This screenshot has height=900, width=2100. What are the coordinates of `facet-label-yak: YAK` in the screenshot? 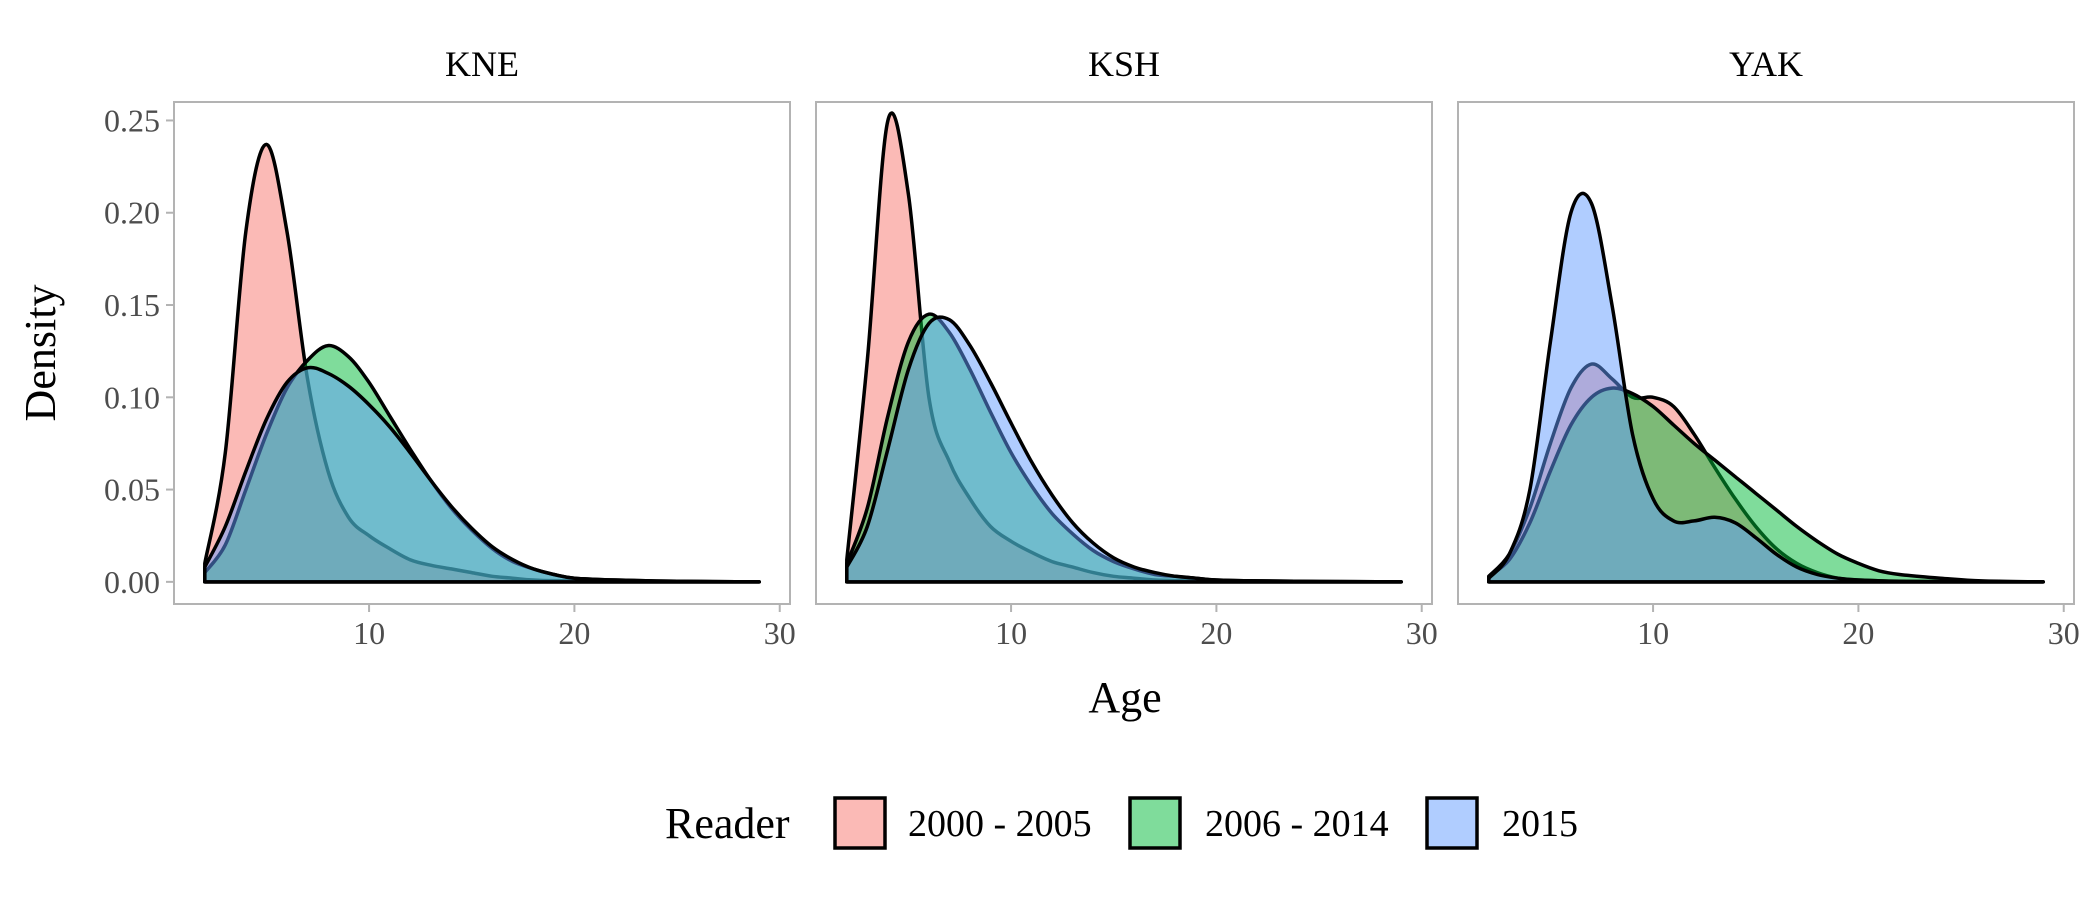 It's located at (1766, 64).